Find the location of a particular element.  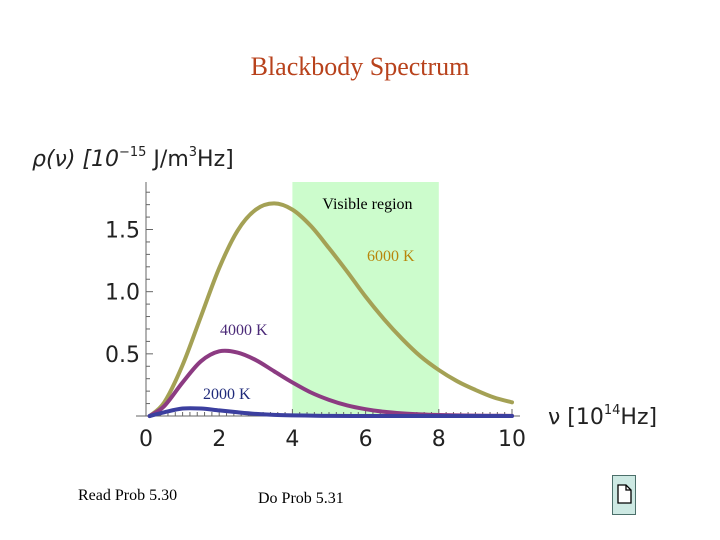

y-axis-label-mid: J/m is located at coordinates (167, 159).